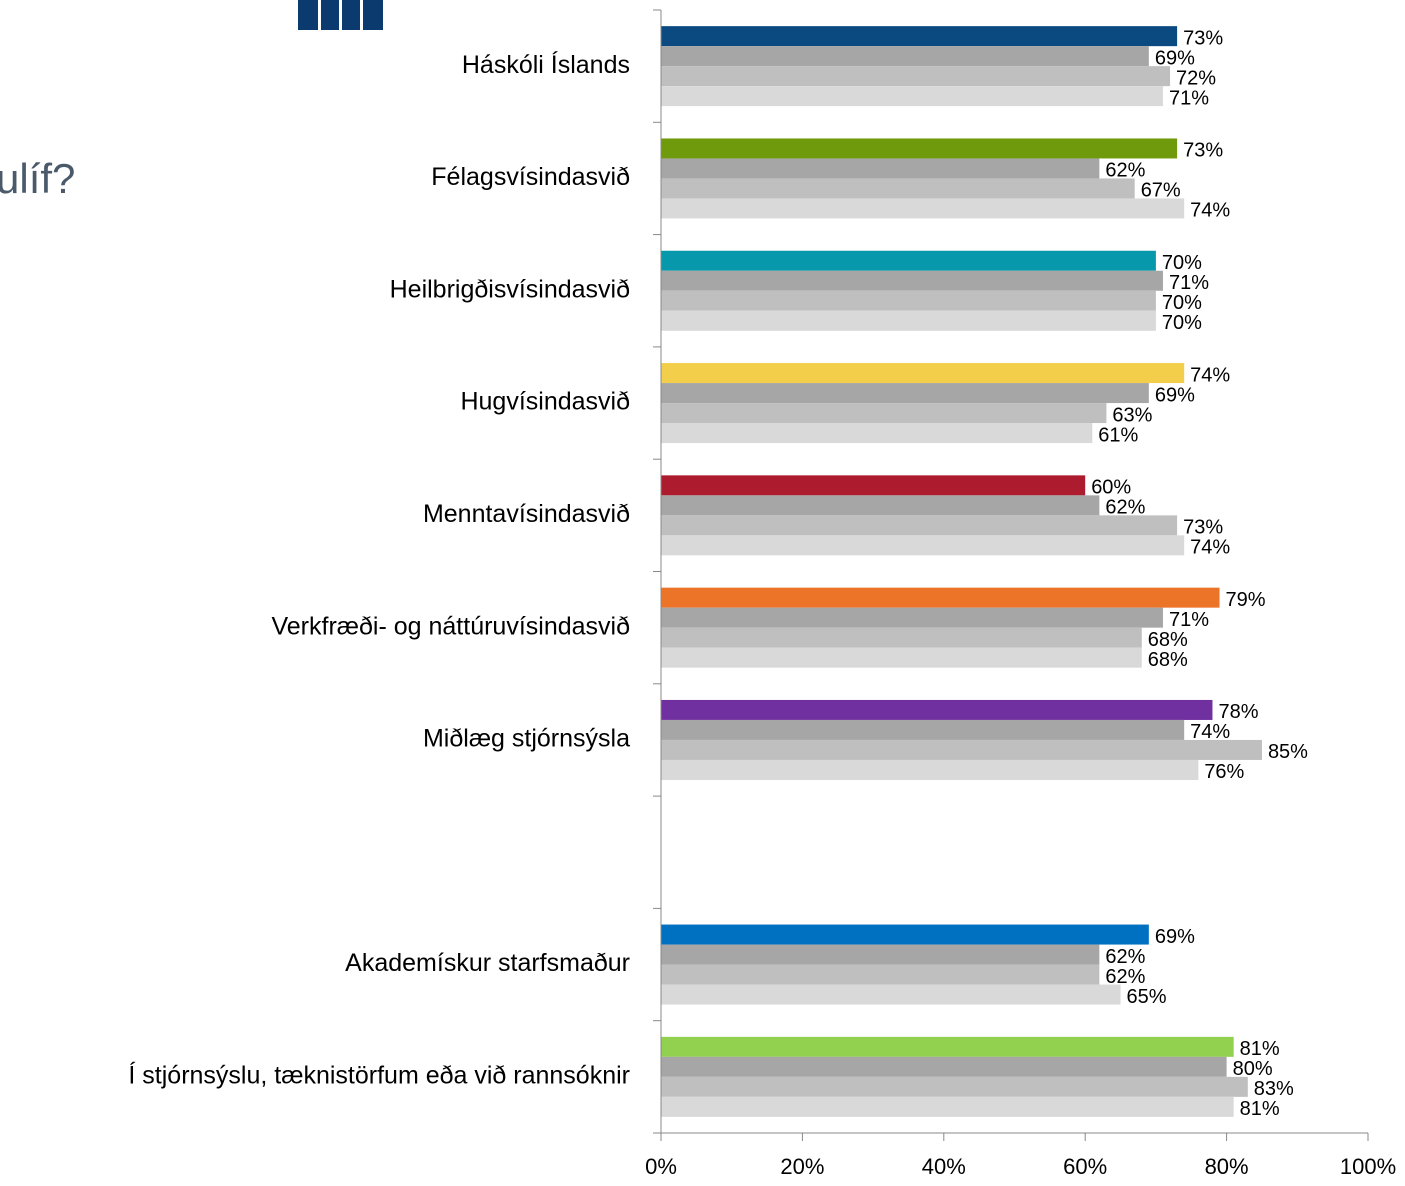  What do you see at coordinates (1147, 997) in the screenshot?
I see `value-label: 65%` at bounding box center [1147, 997].